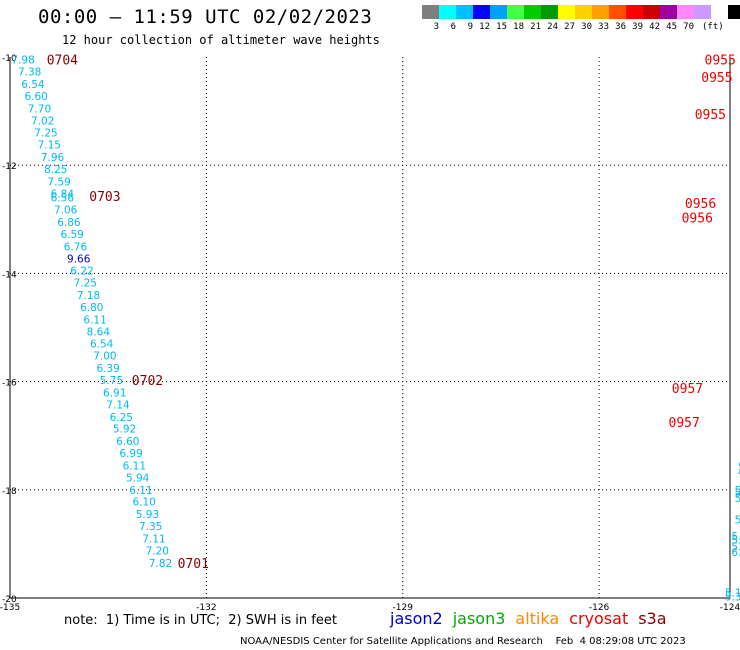 The width and height of the screenshot is (740, 650). What do you see at coordinates (713, 27) in the screenshot?
I see `color-scale-unit: (ft)` at bounding box center [713, 27].